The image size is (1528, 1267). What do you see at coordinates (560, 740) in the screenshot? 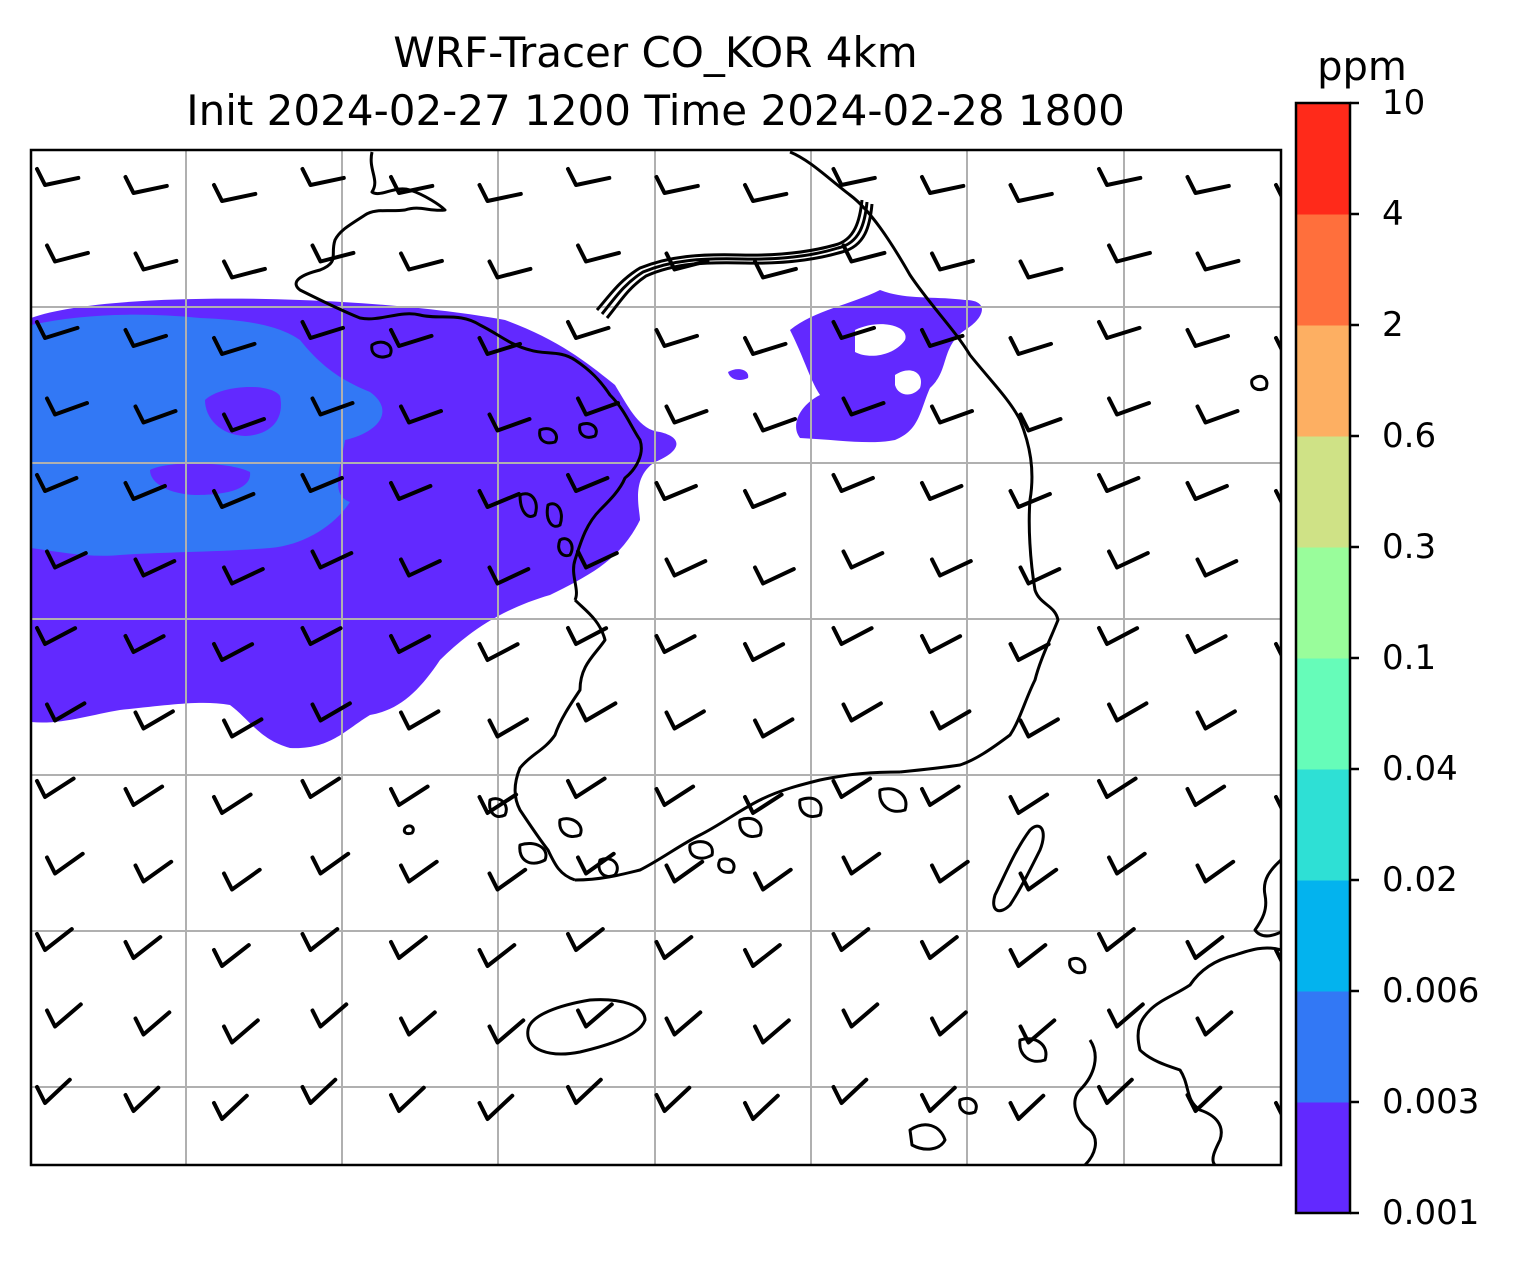
I see `korea-west-coast` at bounding box center [560, 740].